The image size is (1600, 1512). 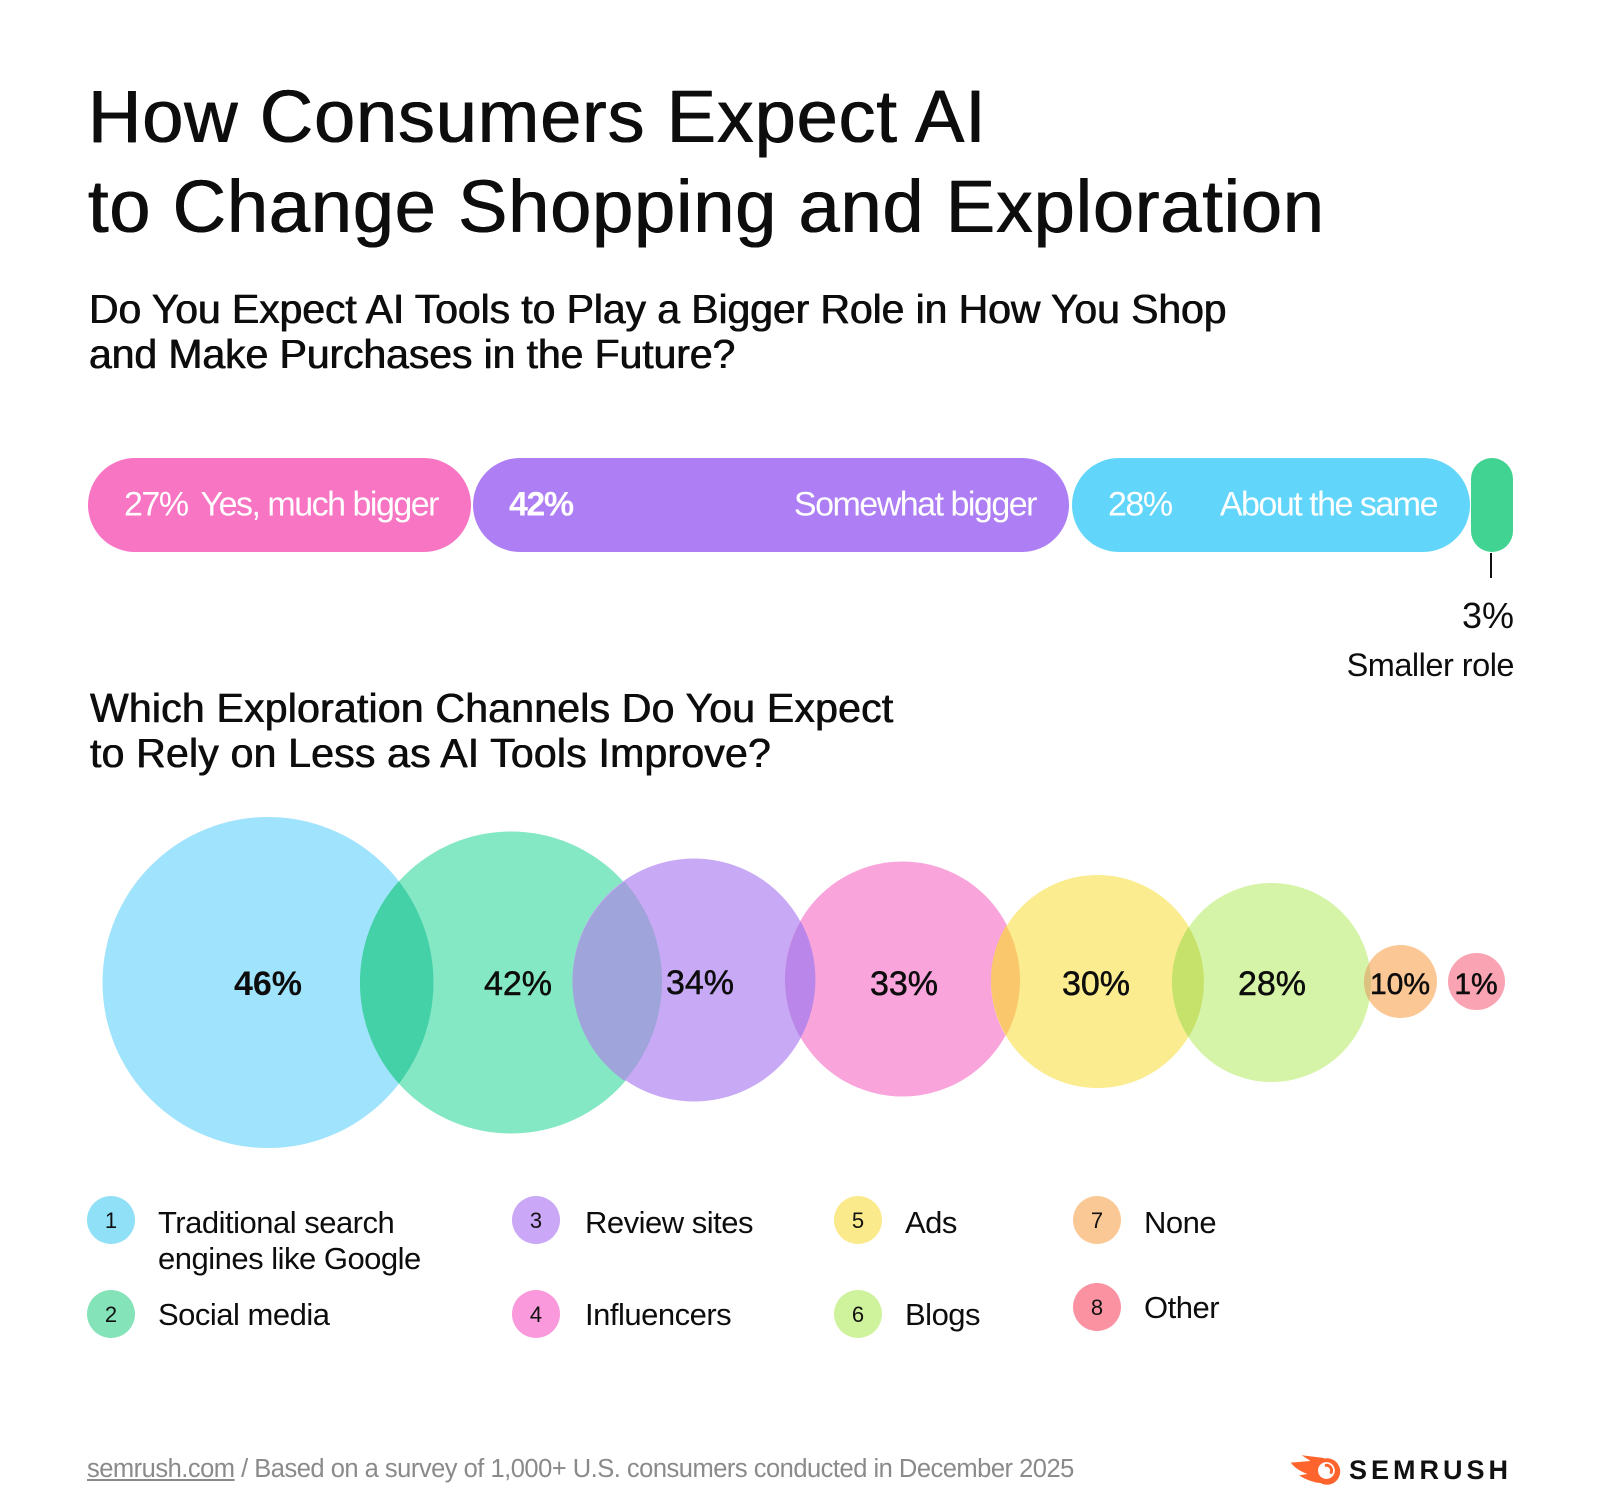 What do you see at coordinates (1097, 1220) in the screenshot?
I see `svg-text: 7` at bounding box center [1097, 1220].